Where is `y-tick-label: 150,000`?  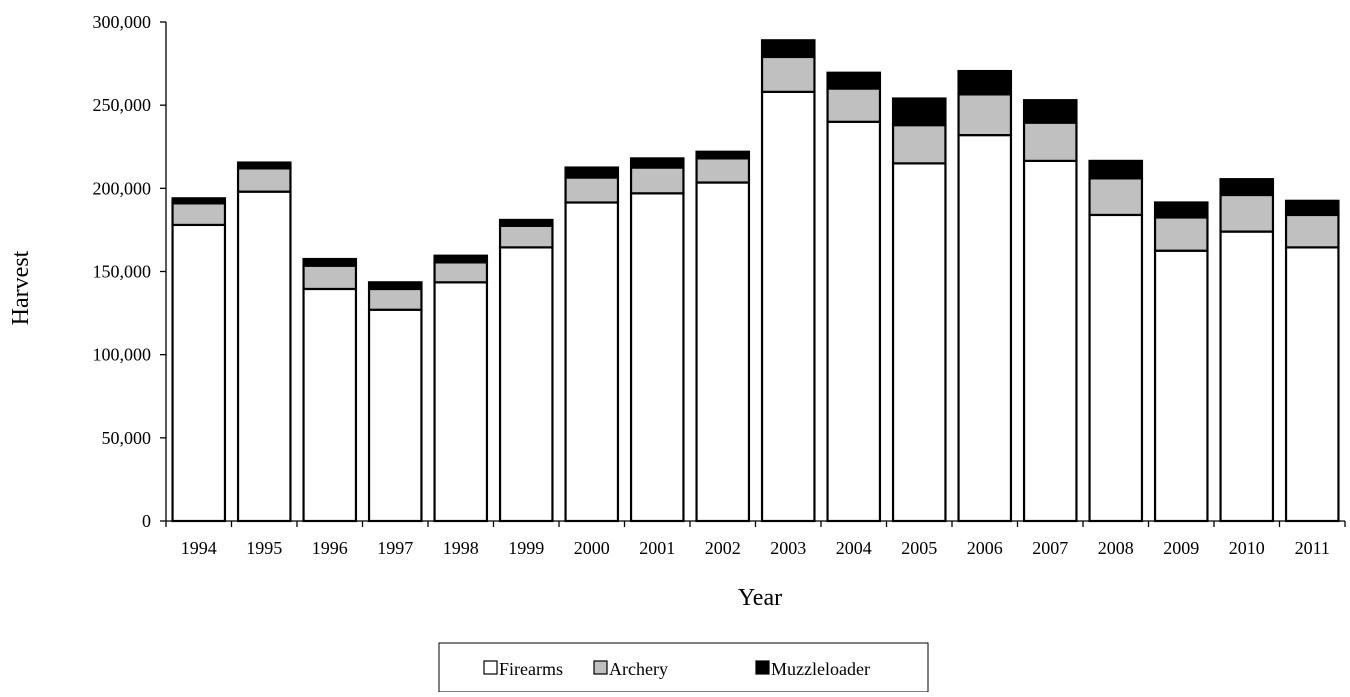
y-tick-label: 150,000 is located at coordinates (122, 272).